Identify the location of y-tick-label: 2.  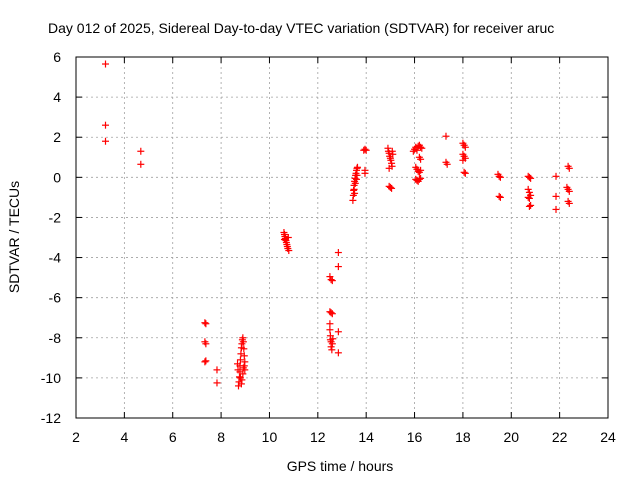
(57, 137).